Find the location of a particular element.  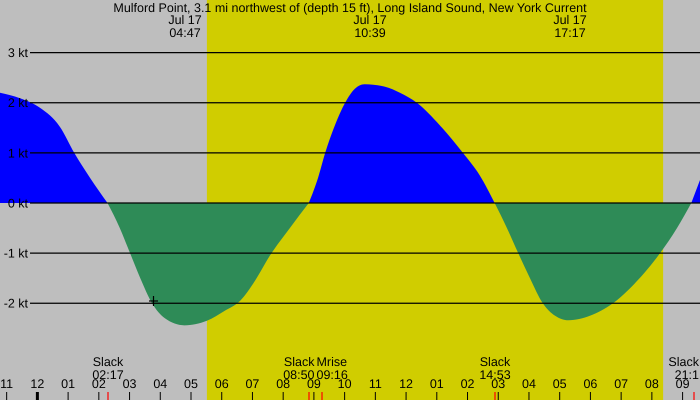

x-tick-label: 02 is located at coordinates (467, 384).